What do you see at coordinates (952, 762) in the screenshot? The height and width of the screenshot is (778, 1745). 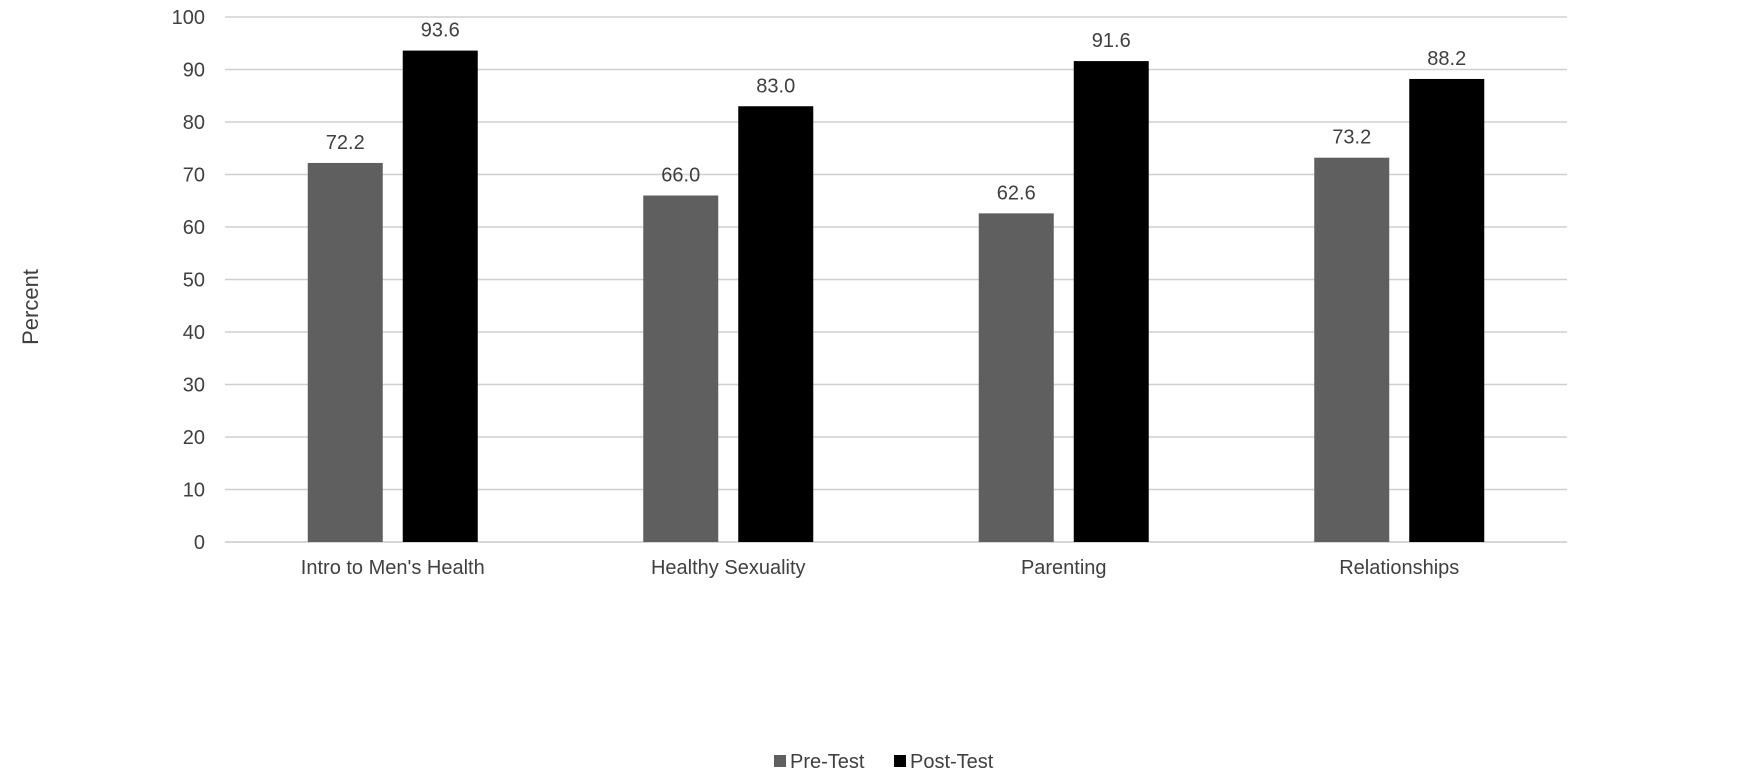 I see `legend-label-post-test: Post-Test` at bounding box center [952, 762].